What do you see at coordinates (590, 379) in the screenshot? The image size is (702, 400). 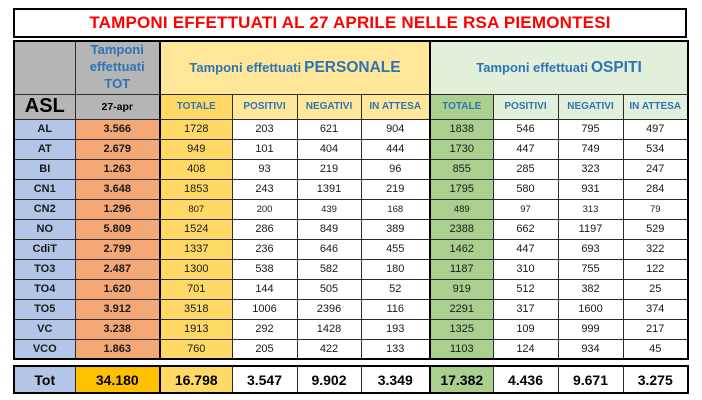 I see `total-ospiti-negativi: 9.671` at bounding box center [590, 379].